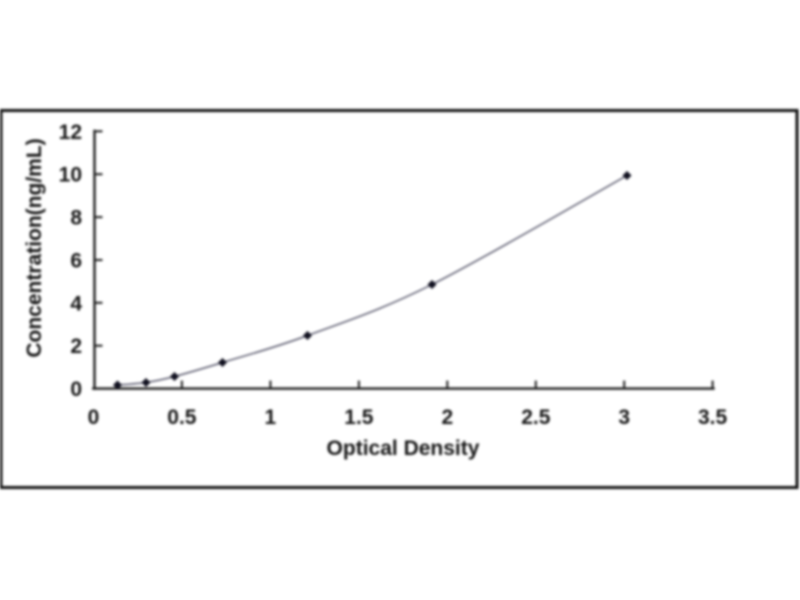  Describe the element at coordinates (182, 417) in the screenshot. I see `svg-text: 0.5` at that location.